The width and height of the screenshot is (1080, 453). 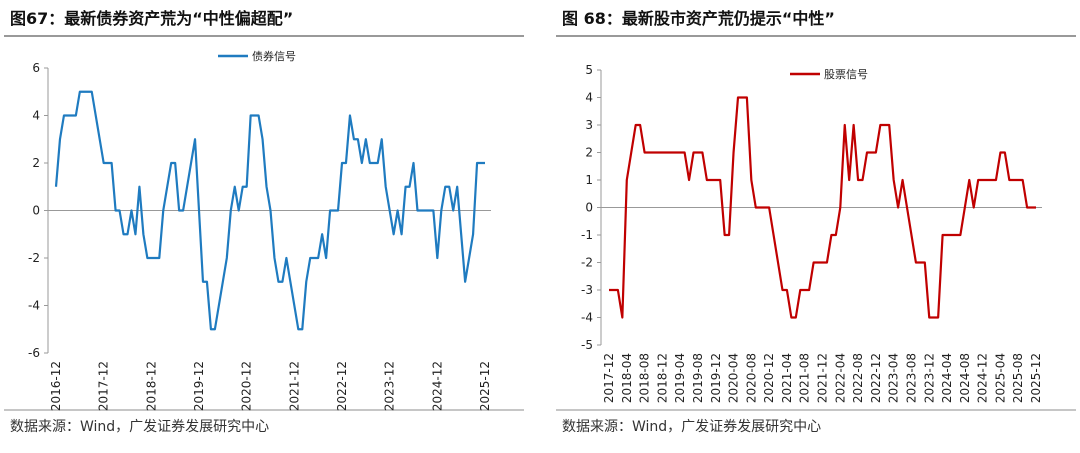 I want to click on x-tick-label: 2021-04, so click(x=787, y=378).